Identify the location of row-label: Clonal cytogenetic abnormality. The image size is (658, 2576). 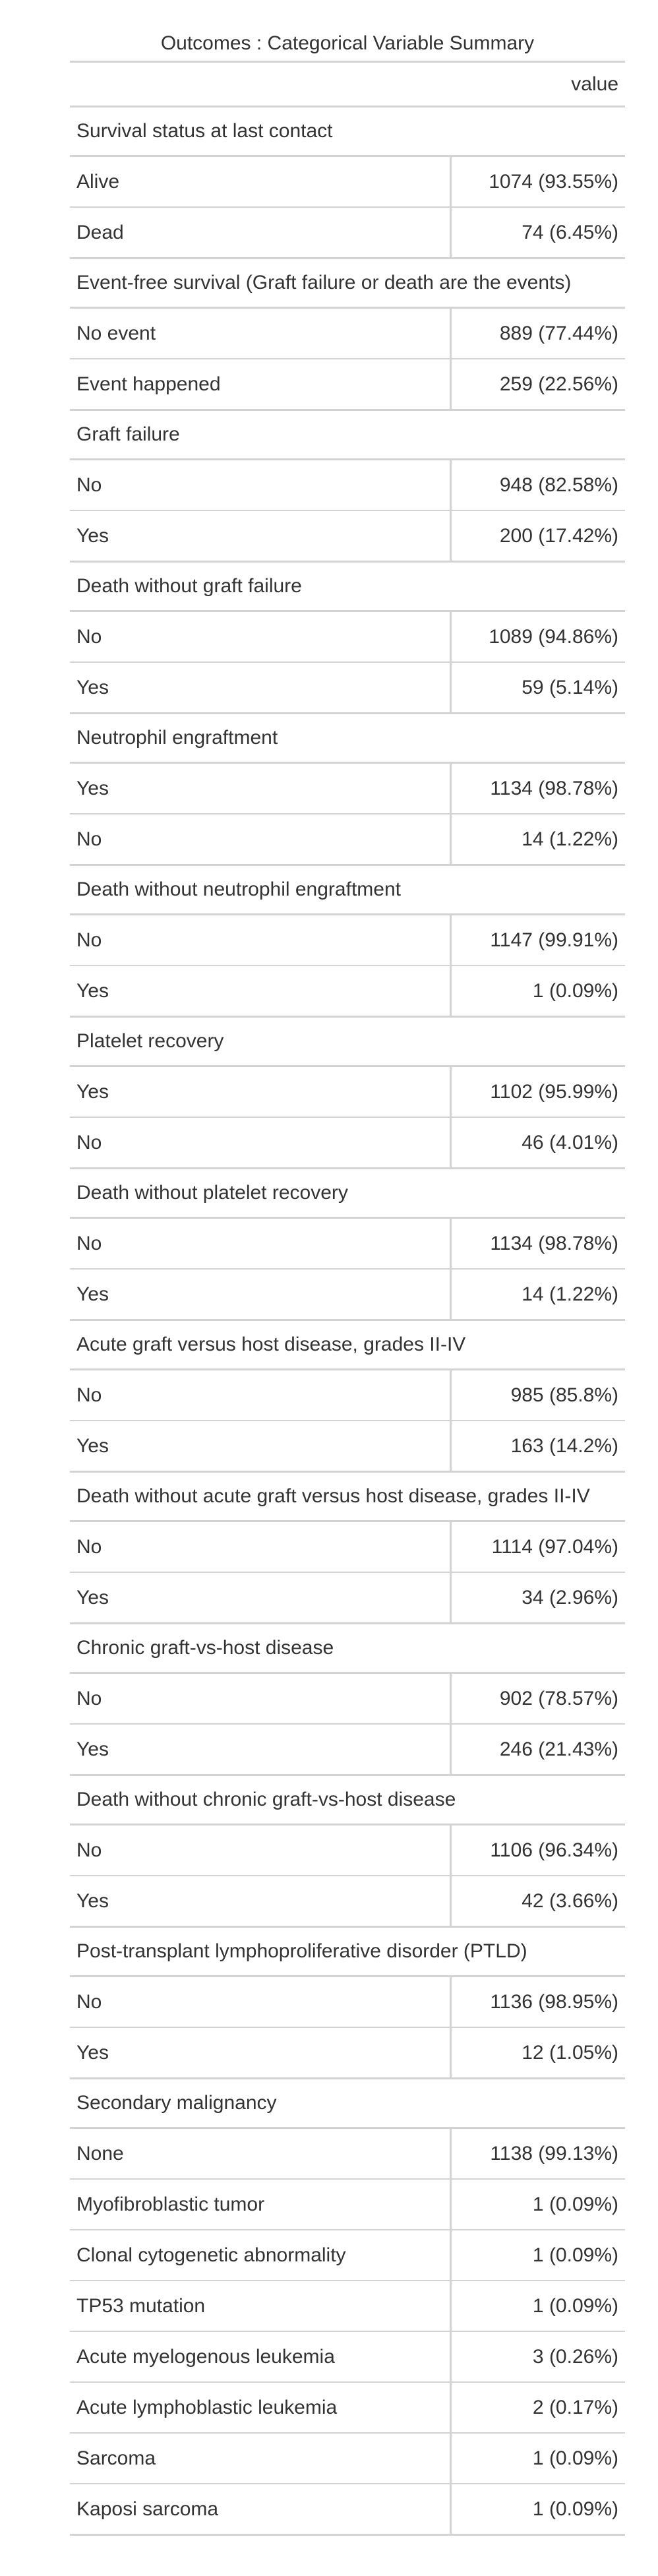
(261, 2255).